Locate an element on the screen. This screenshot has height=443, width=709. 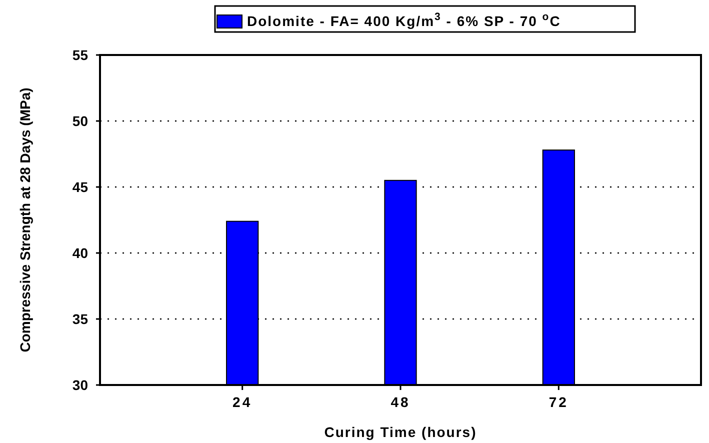
y-tick-label: 30 is located at coordinates (80, 384).